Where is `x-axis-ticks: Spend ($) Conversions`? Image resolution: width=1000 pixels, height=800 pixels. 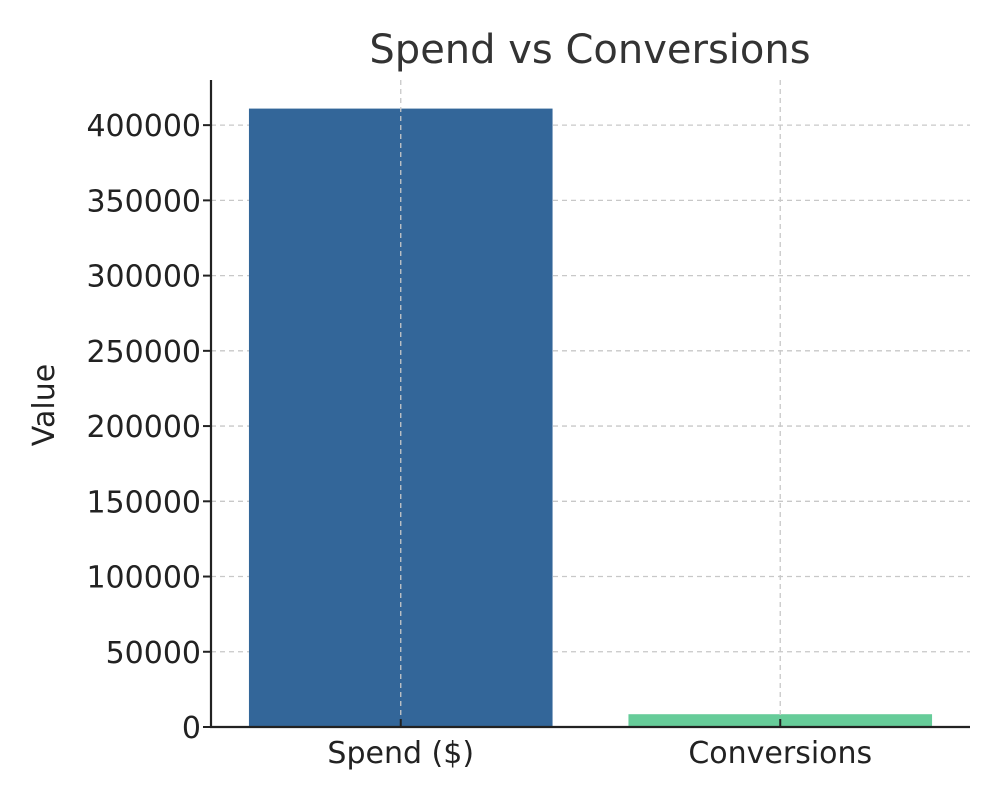 x-axis-ticks: Spend ($) Conversions is located at coordinates (599, 745).